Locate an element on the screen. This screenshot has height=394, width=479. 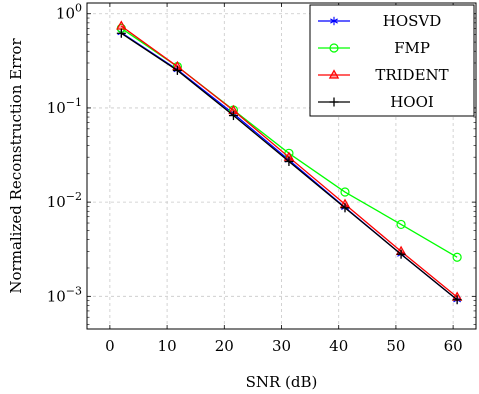
x-tick-labels: 0 10 20 30 40 50 60 is located at coordinates (284, 346).